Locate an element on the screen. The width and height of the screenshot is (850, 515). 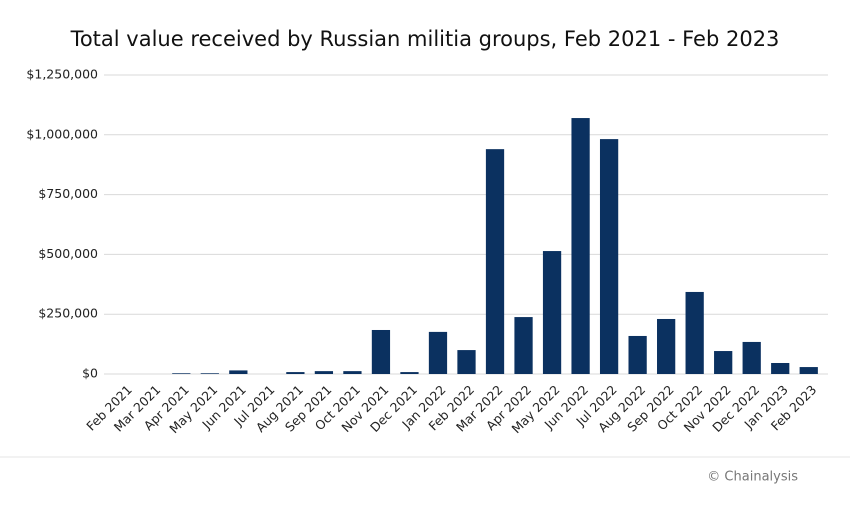
y-tick-label: $250,000 is located at coordinates (68, 313).